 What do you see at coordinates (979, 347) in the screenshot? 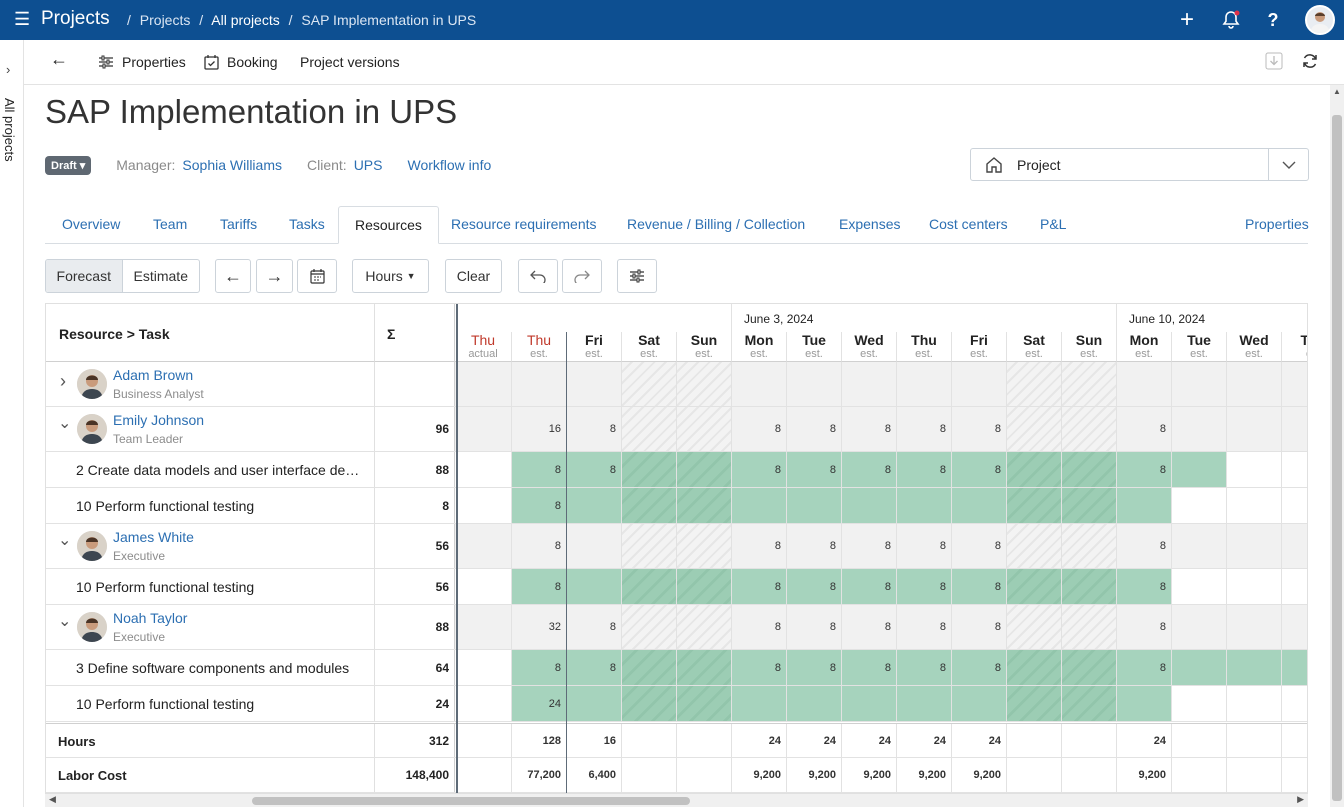
I see `day-header: Fri est.` at bounding box center [979, 347].